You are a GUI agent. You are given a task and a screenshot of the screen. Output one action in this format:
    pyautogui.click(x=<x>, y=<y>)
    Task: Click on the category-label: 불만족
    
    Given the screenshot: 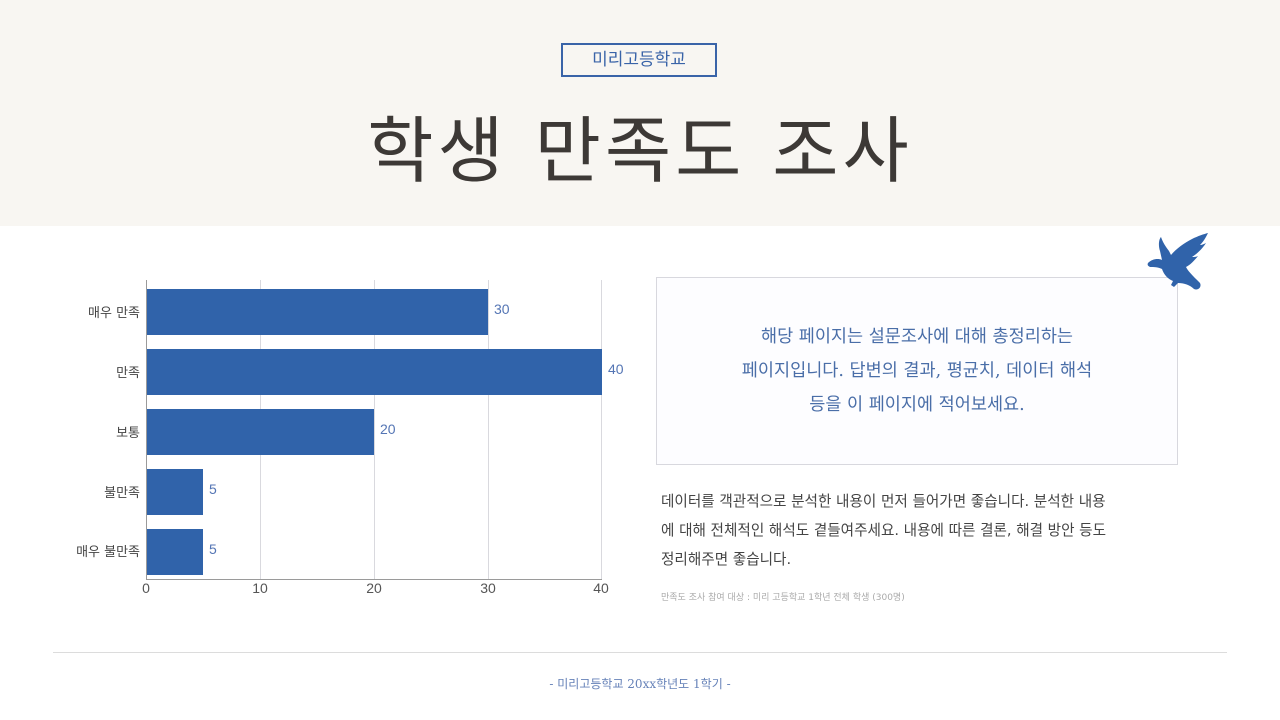 What is the action you would take?
    pyautogui.click(x=122, y=493)
    